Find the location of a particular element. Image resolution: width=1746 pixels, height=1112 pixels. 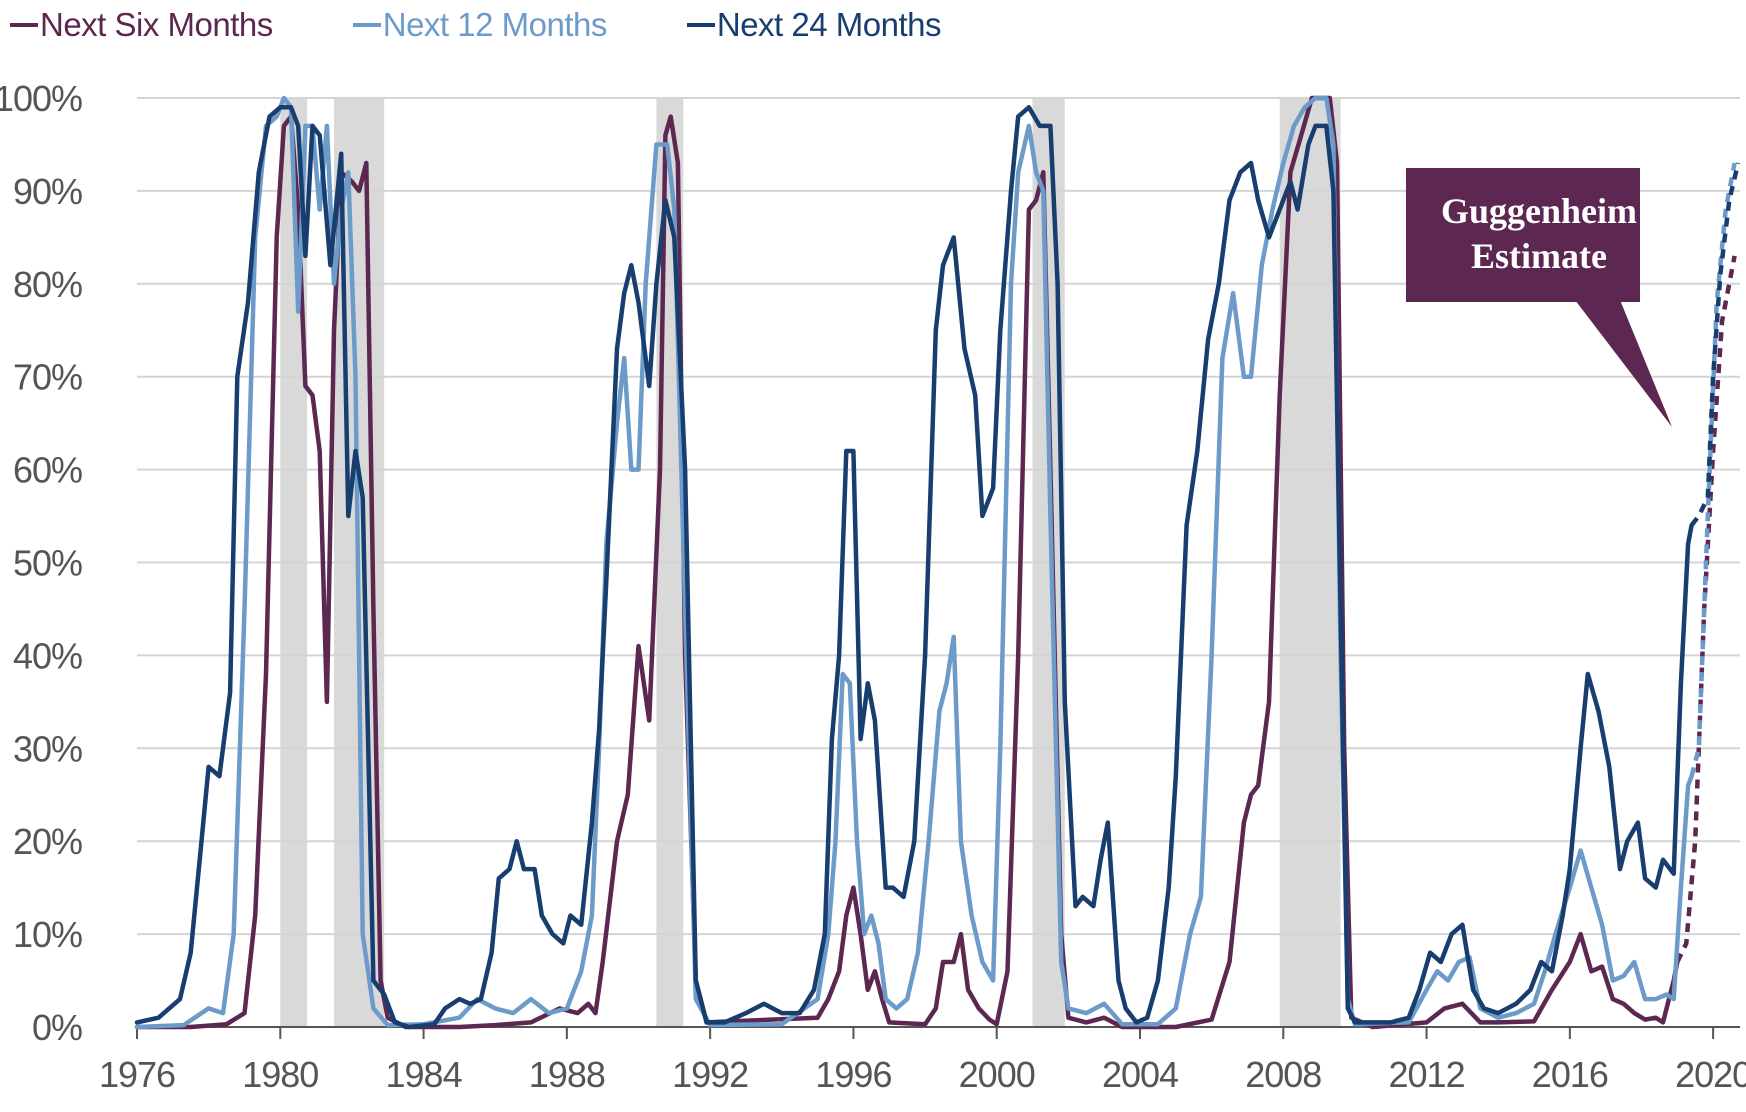

legend-item-six-months: Next Six Months is located at coordinates (141, 25).